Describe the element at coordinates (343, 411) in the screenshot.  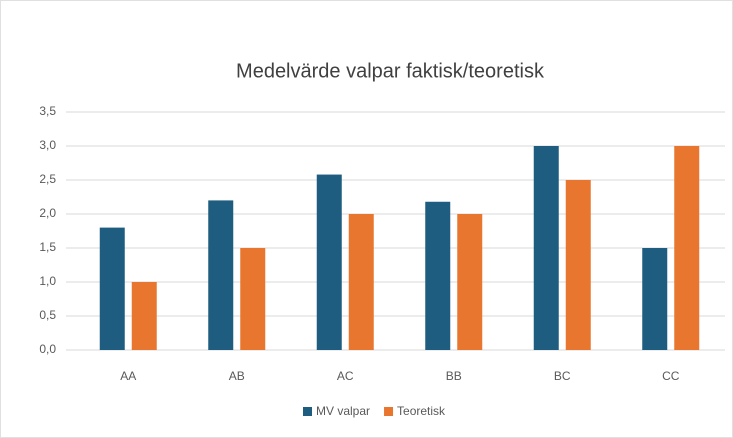
I see `legend-label: MV valpar` at that location.